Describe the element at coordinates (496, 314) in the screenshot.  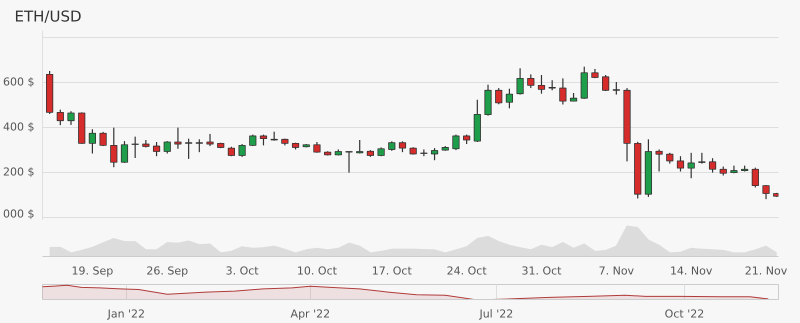
I see `x-tick-label: Jul '22` at that location.